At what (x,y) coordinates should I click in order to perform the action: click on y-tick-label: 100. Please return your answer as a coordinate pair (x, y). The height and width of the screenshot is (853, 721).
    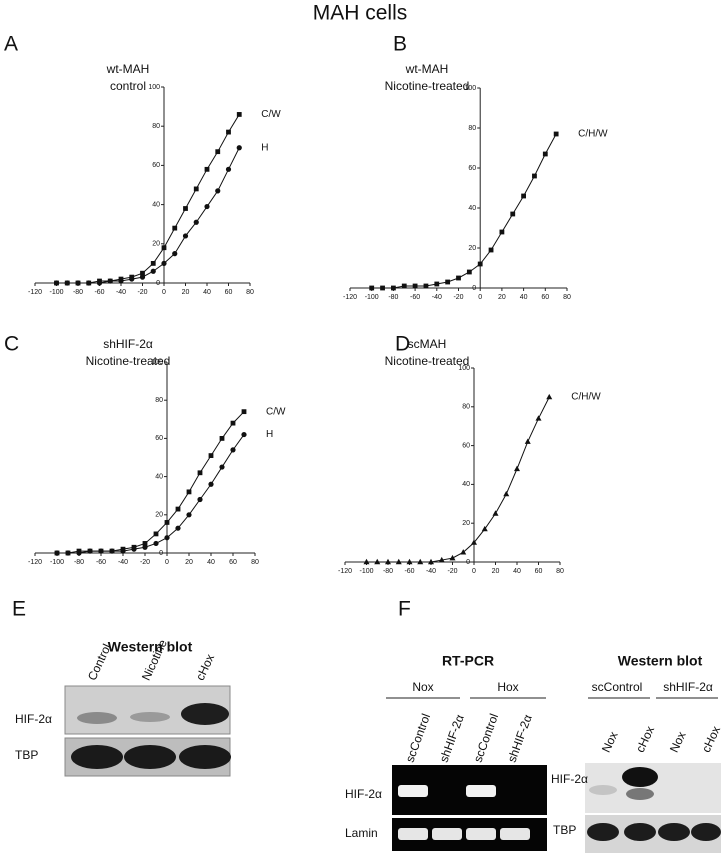
    Looking at the image, I should click on (157, 362).